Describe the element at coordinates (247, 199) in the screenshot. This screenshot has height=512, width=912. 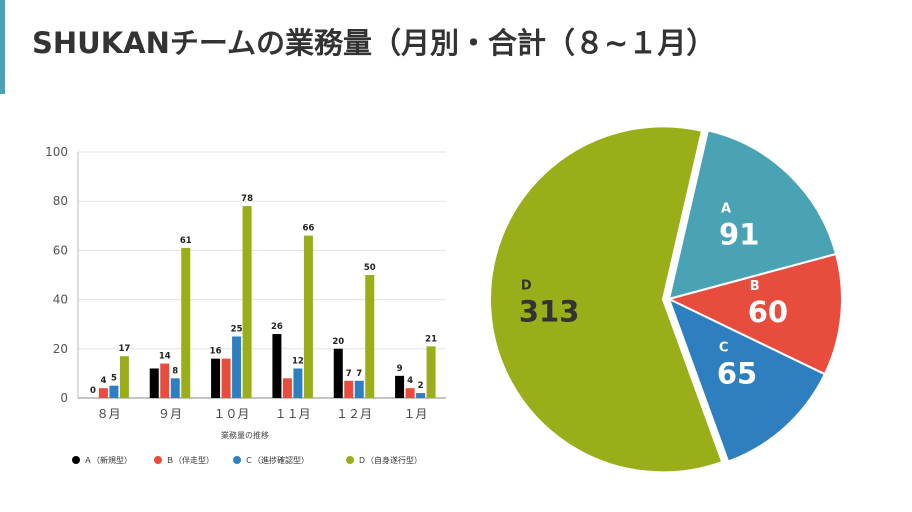
I see `bar-data-label: 78` at that location.